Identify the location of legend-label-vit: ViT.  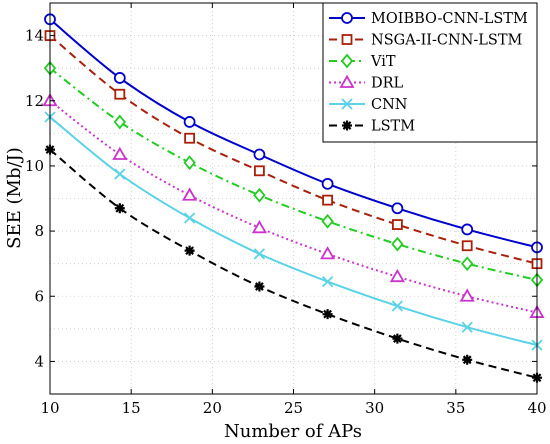
(383, 62).